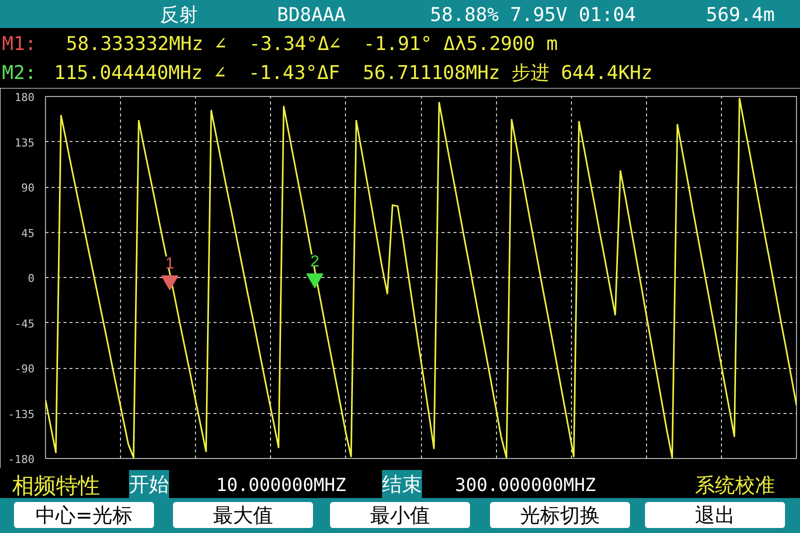  I want to click on y-tick-label: -45, so click(24, 323).